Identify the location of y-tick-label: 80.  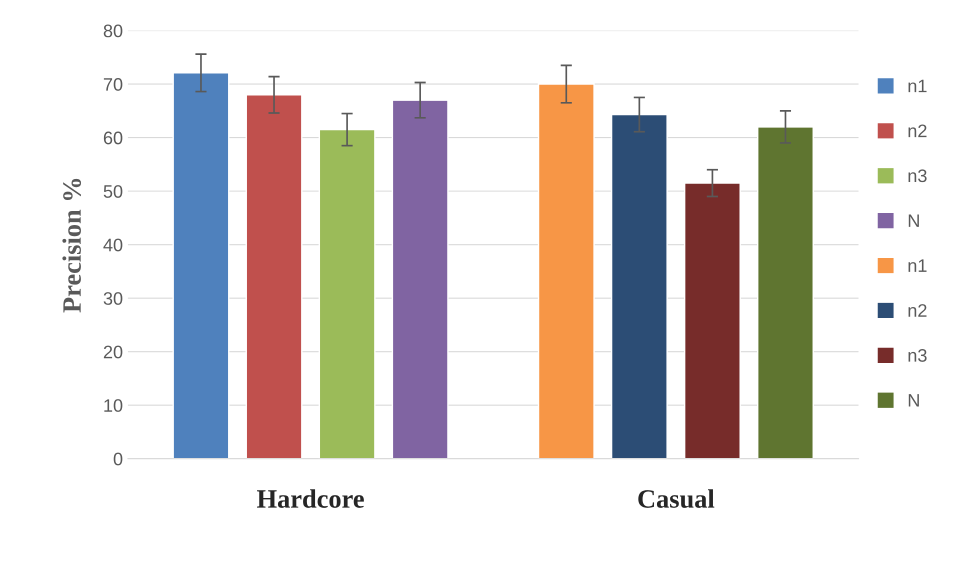
(113, 31).